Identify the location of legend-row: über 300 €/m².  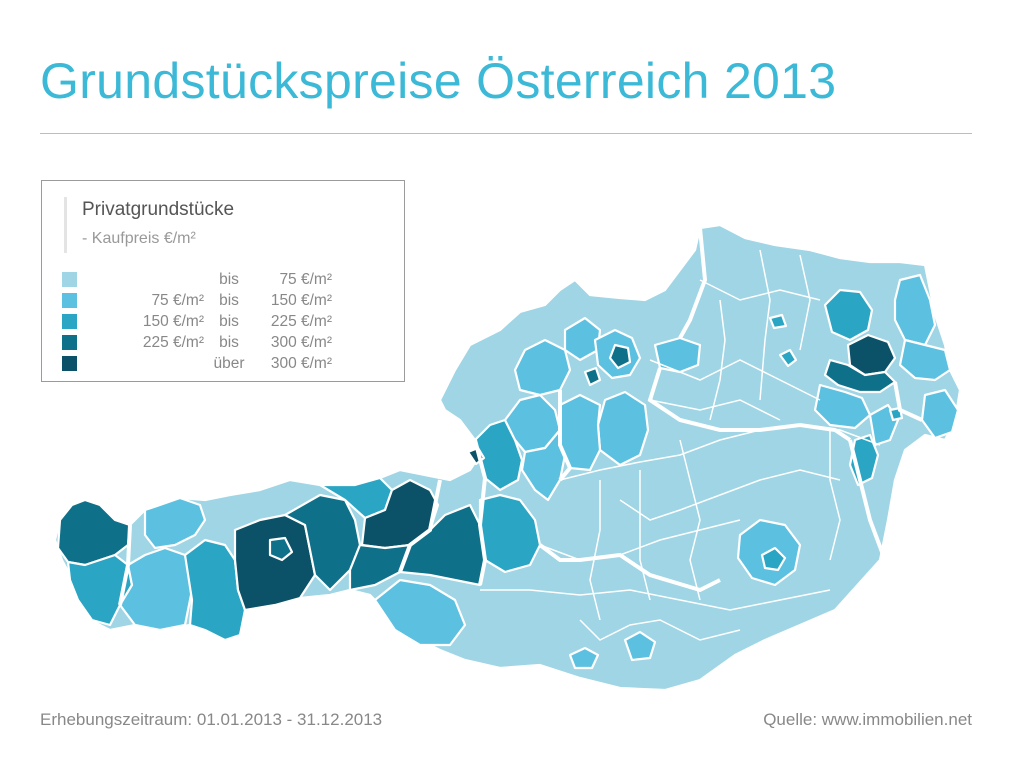
(222, 363).